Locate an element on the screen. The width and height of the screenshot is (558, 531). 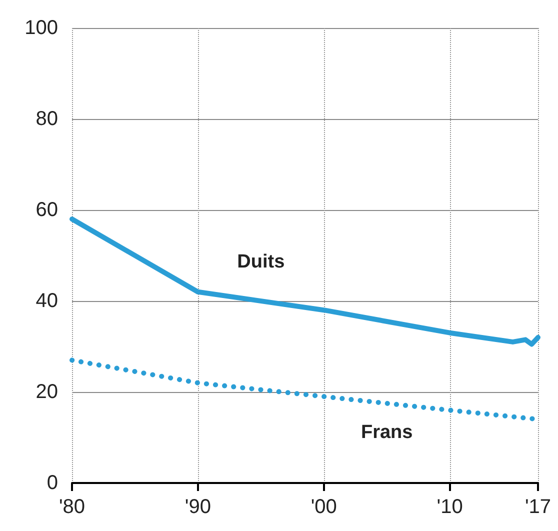
x-tick-label: '17 is located at coordinates (538, 507).